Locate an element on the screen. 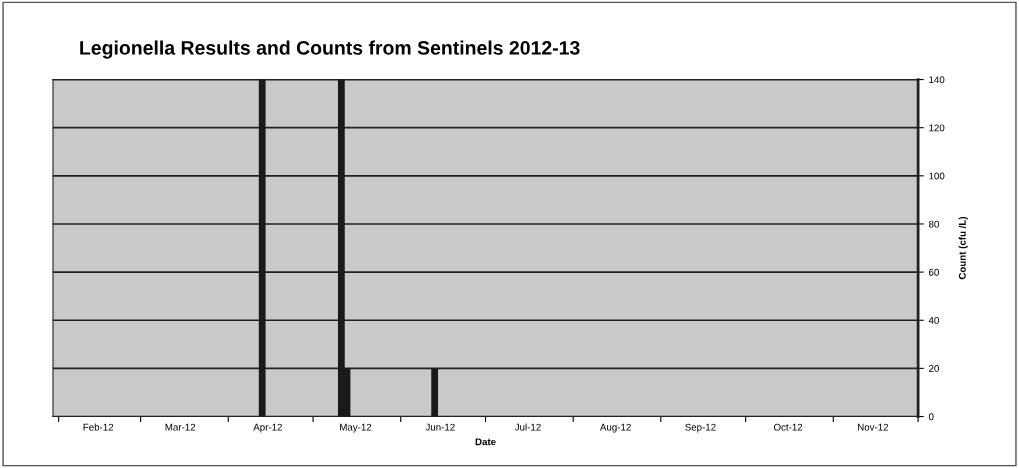  x-tick-label: Feb-12 is located at coordinates (98, 427).